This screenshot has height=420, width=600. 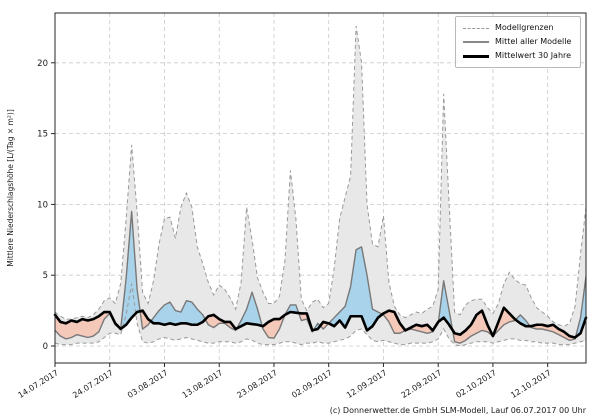 I want to click on svg-text: 10, so click(x=42, y=205).